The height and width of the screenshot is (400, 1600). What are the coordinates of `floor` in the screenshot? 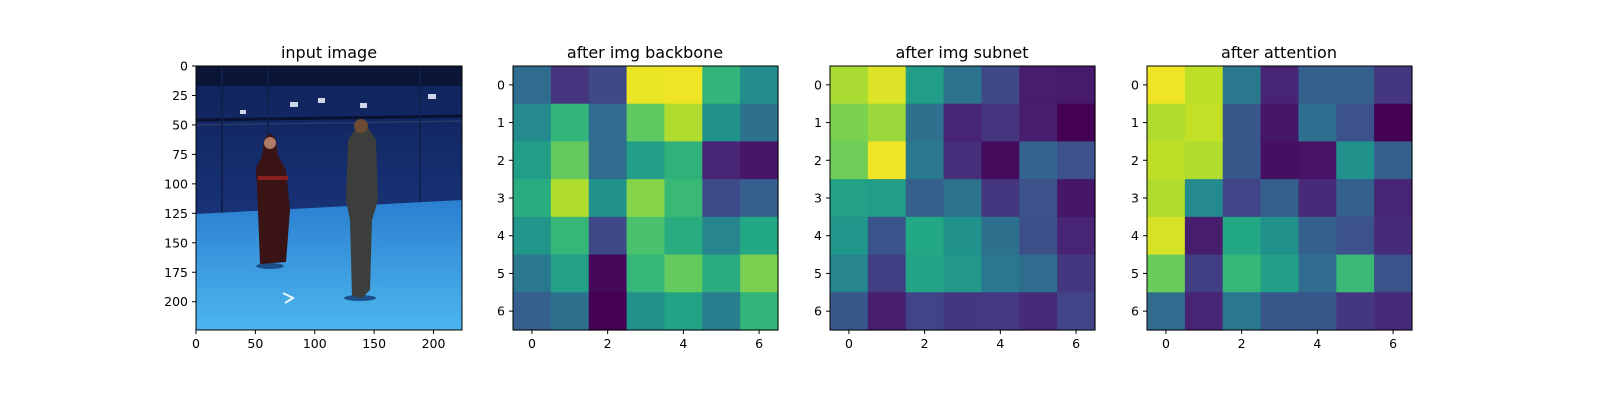 It's located at (329, 265).